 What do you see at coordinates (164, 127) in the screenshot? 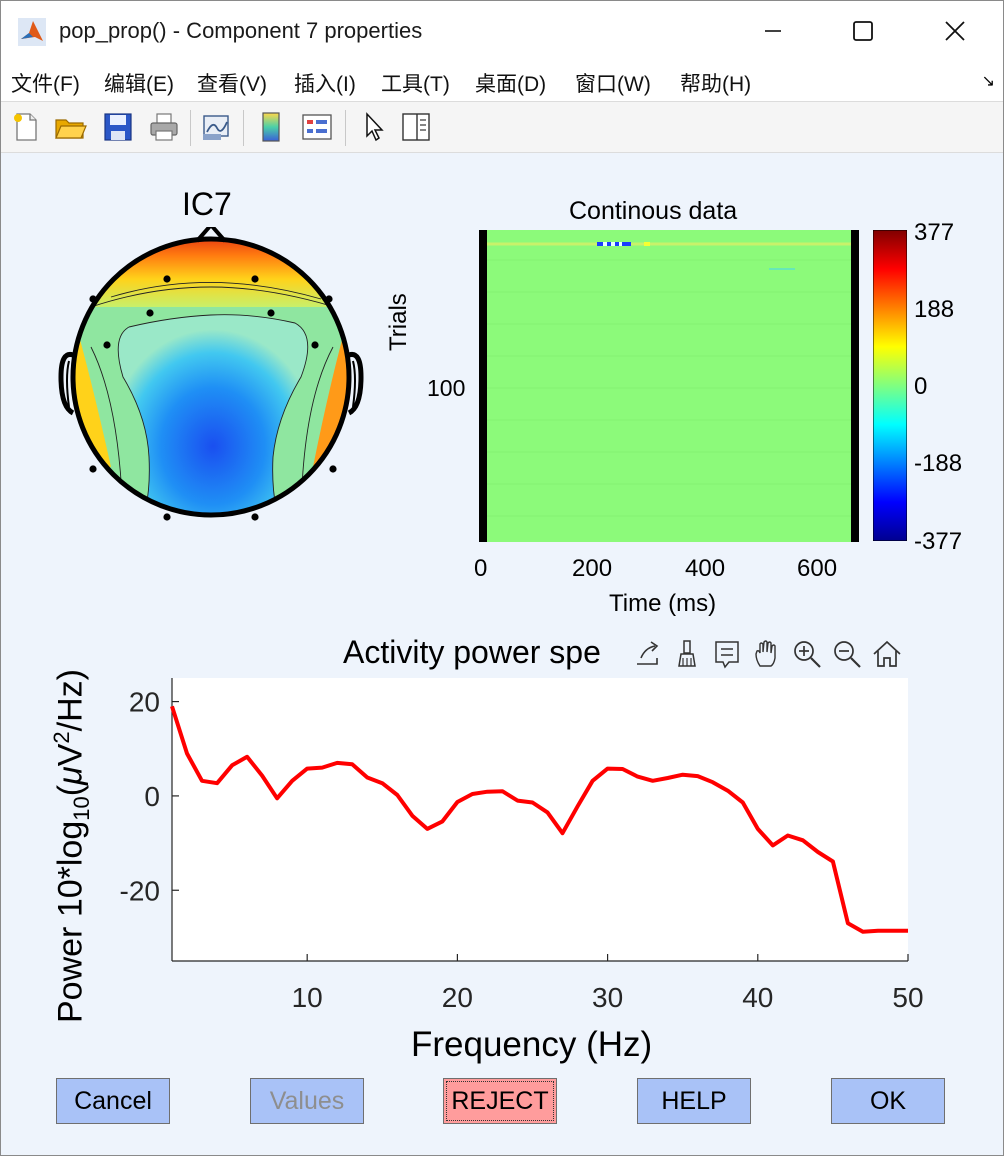
I see `print-icon` at bounding box center [164, 127].